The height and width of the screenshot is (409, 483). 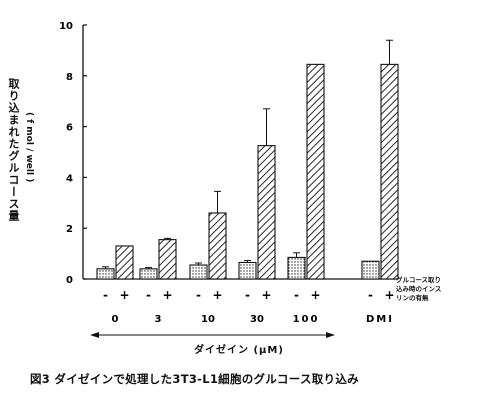 I want to click on y-tick-label: 6, so click(x=69, y=128).